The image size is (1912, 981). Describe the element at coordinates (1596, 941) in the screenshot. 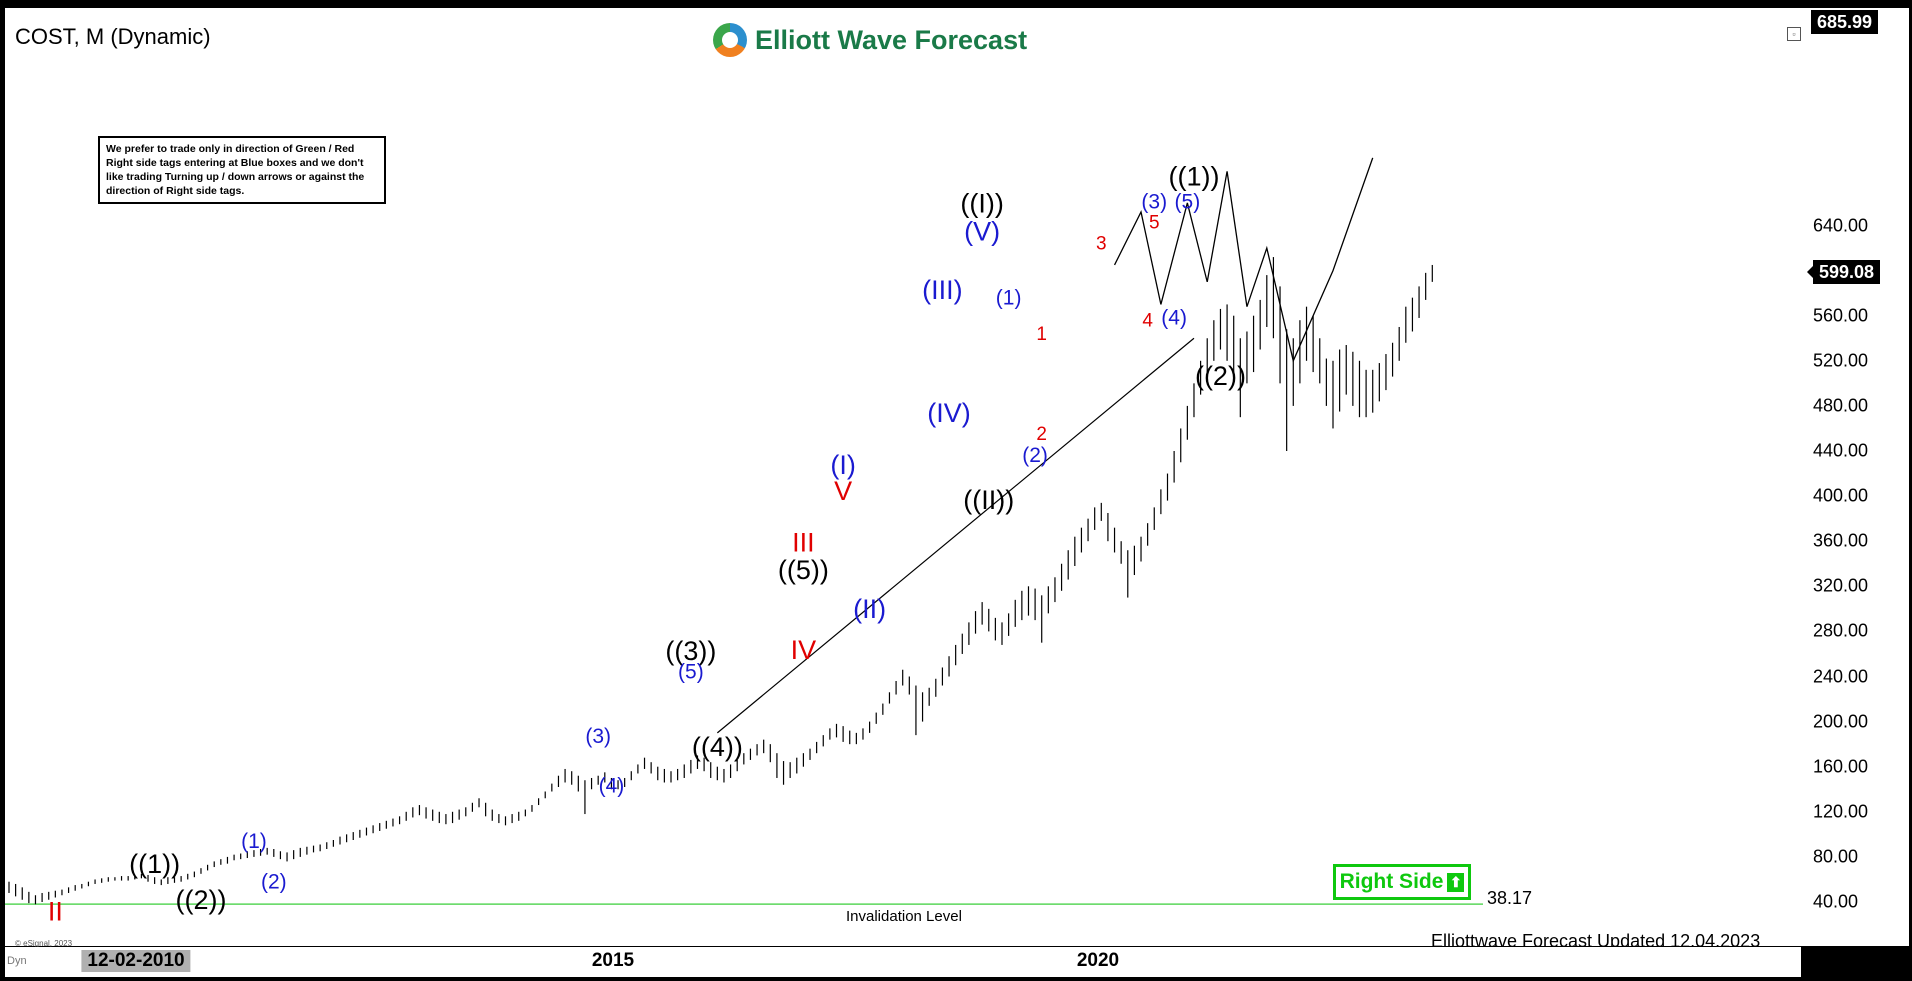

I see `update-footer: Elliottwave Forecast Updated 12.04.2023` at that location.